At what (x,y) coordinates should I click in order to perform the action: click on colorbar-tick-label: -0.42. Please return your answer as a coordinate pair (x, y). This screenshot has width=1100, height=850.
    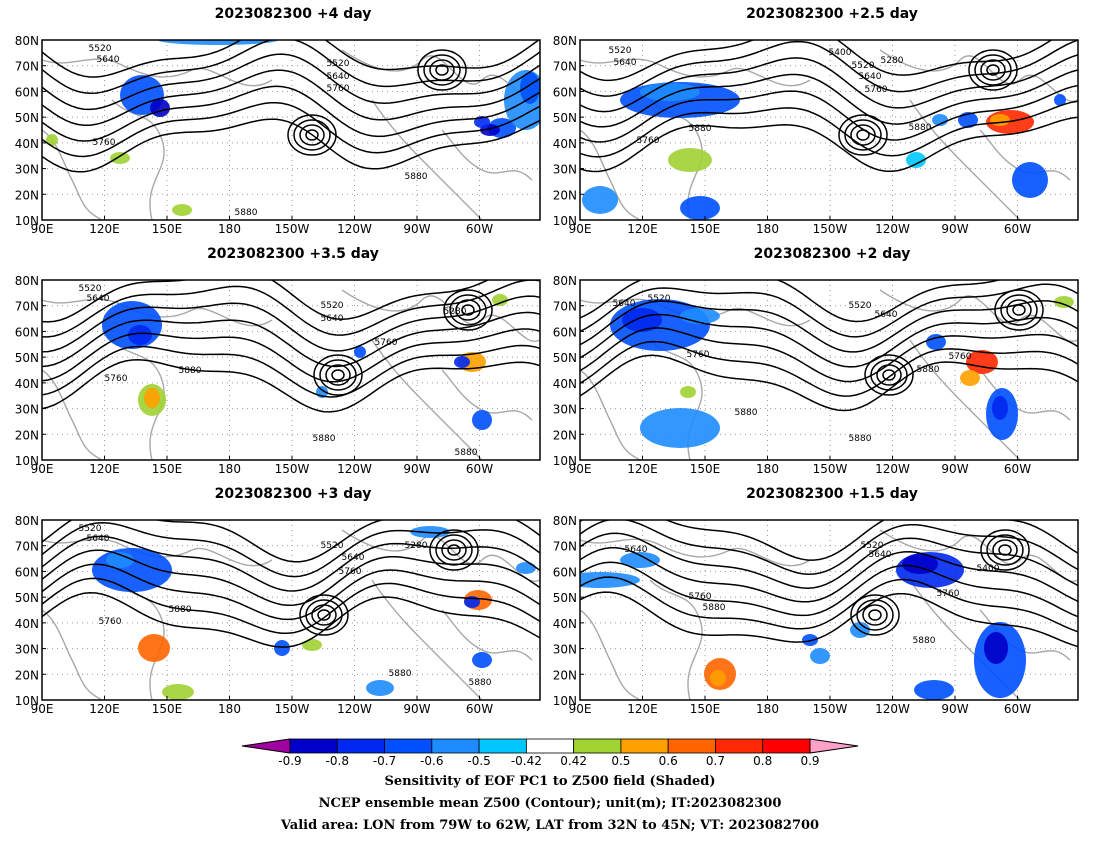
    Looking at the image, I should click on (526, 761).